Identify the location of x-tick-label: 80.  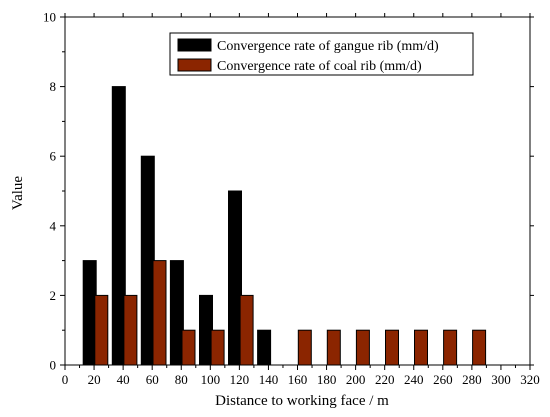
(181, 379).